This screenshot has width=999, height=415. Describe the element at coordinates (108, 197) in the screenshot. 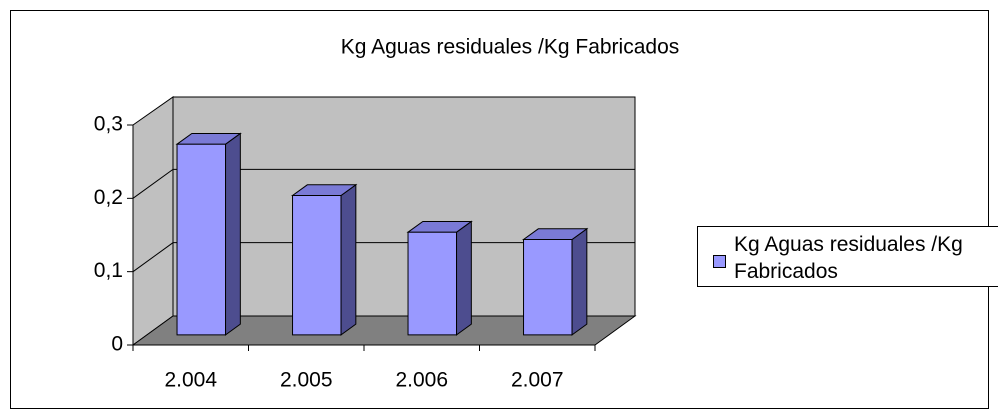

I see `y-tick-label: 0,2` at that location.